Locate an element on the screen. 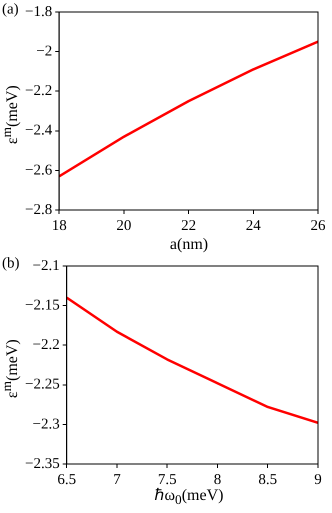  y-tick-label: −2.6 is located at coordinates (38, 170).